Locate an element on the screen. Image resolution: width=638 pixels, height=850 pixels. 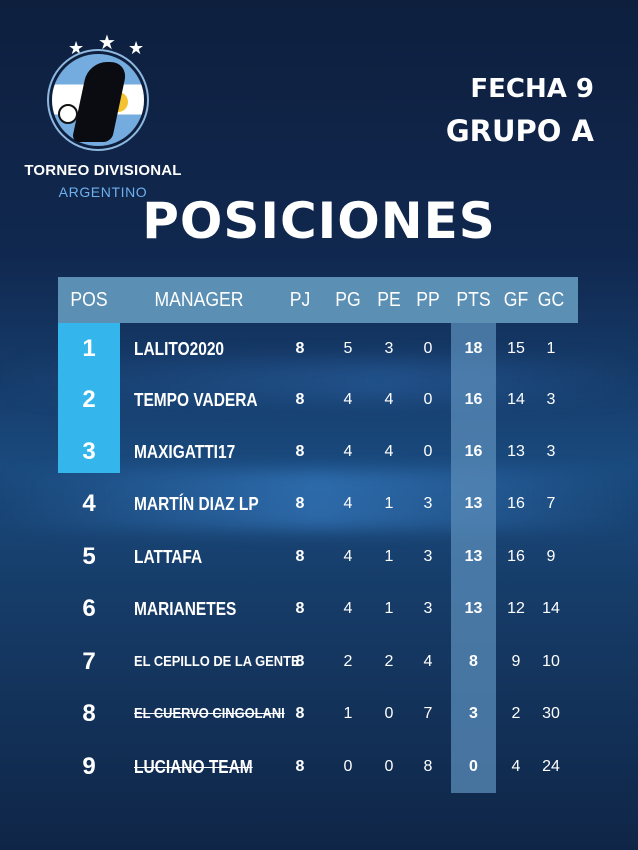
stars-icon: ★ ★ ★ is located at coordinates (106, 44).